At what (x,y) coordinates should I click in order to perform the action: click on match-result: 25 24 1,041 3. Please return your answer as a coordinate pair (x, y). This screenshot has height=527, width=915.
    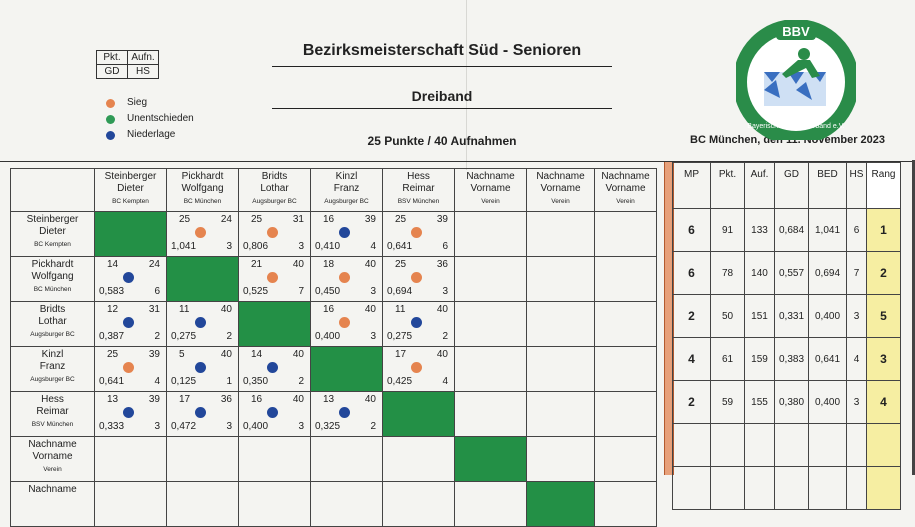
    Looking at the image, I should click on (202, 233).